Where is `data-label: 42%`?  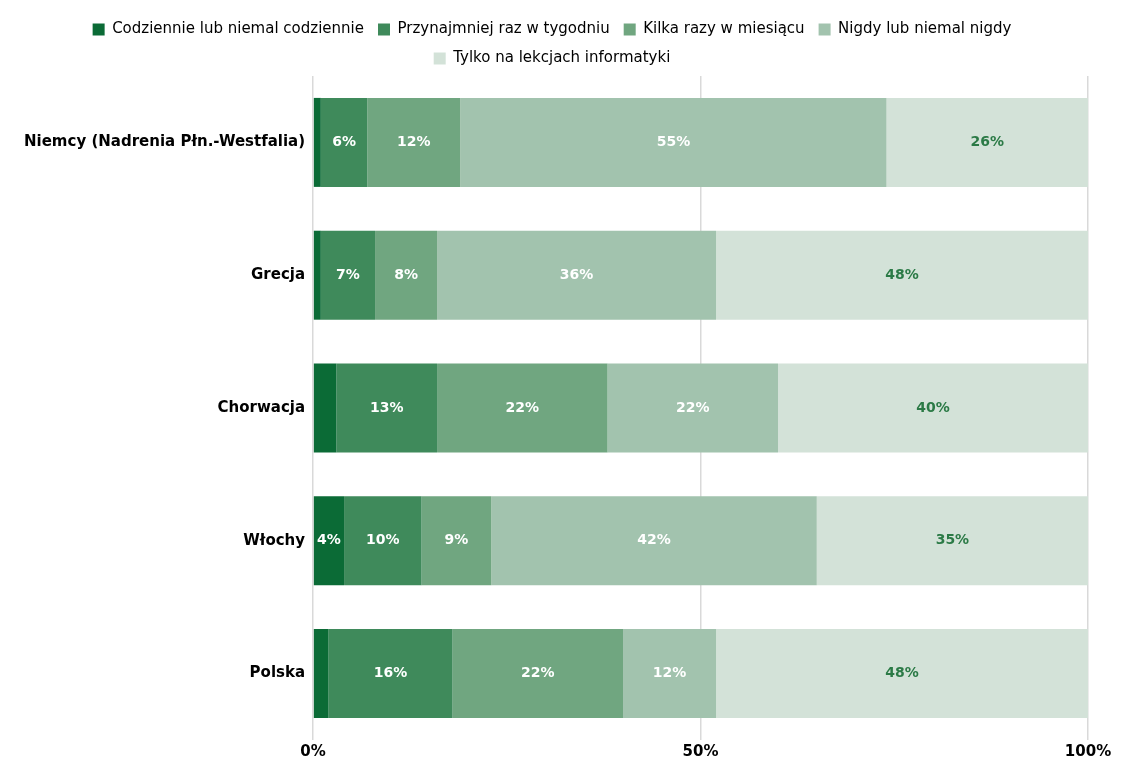
data-label: 42% is located at coordinates (654, 539).